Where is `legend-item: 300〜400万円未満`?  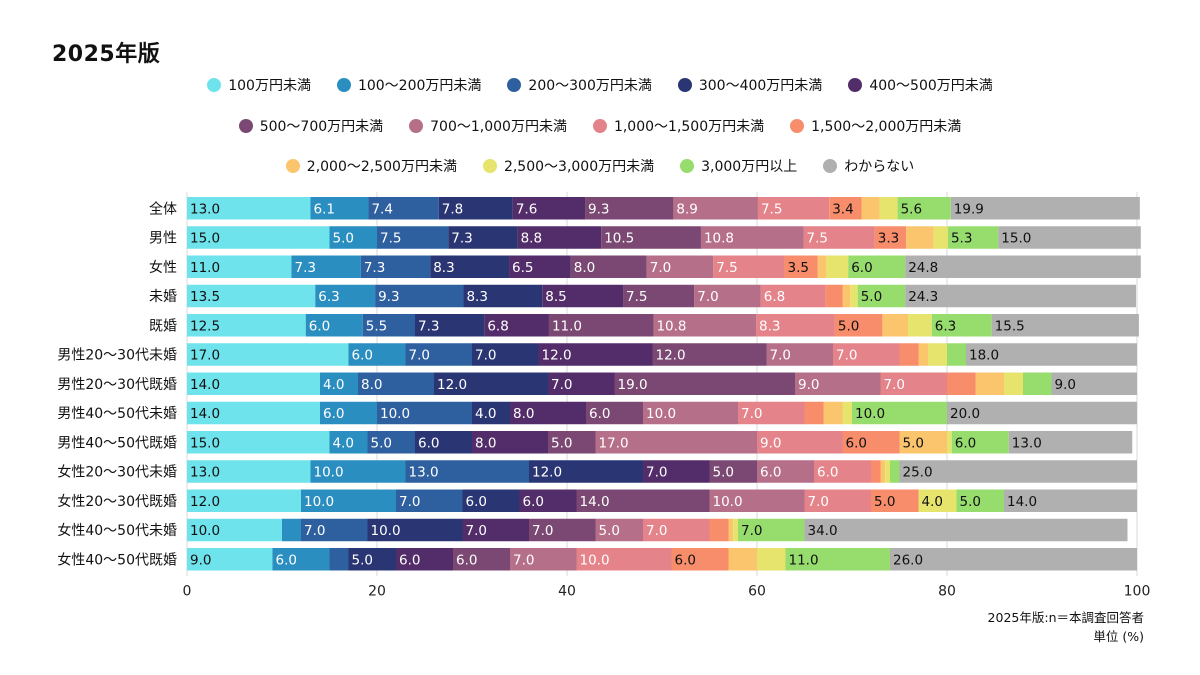 legend-item: 300〜400万円未満 is located at coordinates (749, 85).